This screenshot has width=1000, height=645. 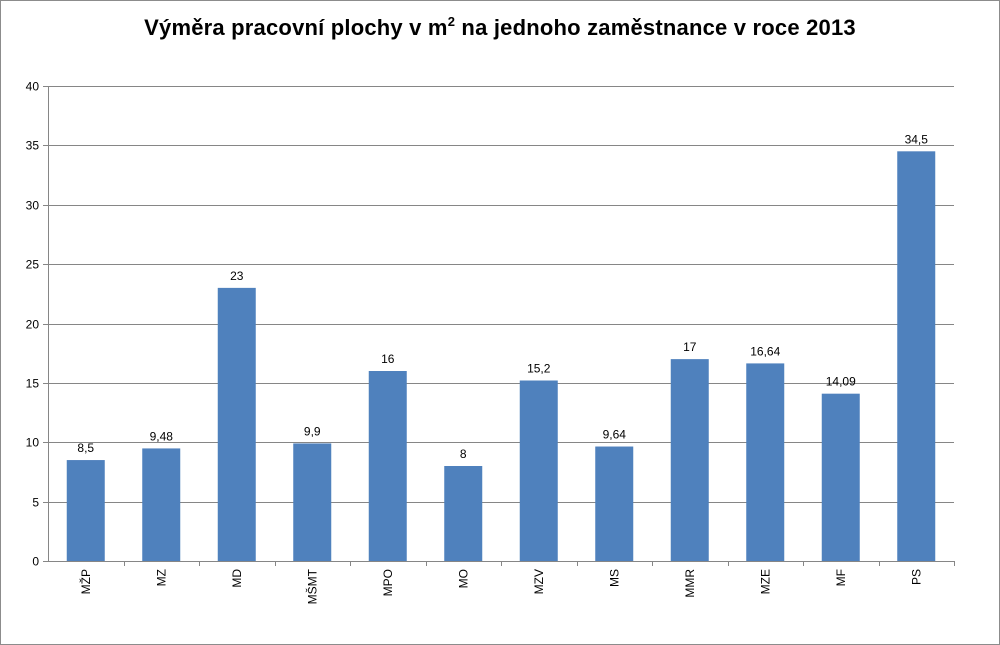 I want to click on x-tick-label: MZE, so click(x=765, y=581).